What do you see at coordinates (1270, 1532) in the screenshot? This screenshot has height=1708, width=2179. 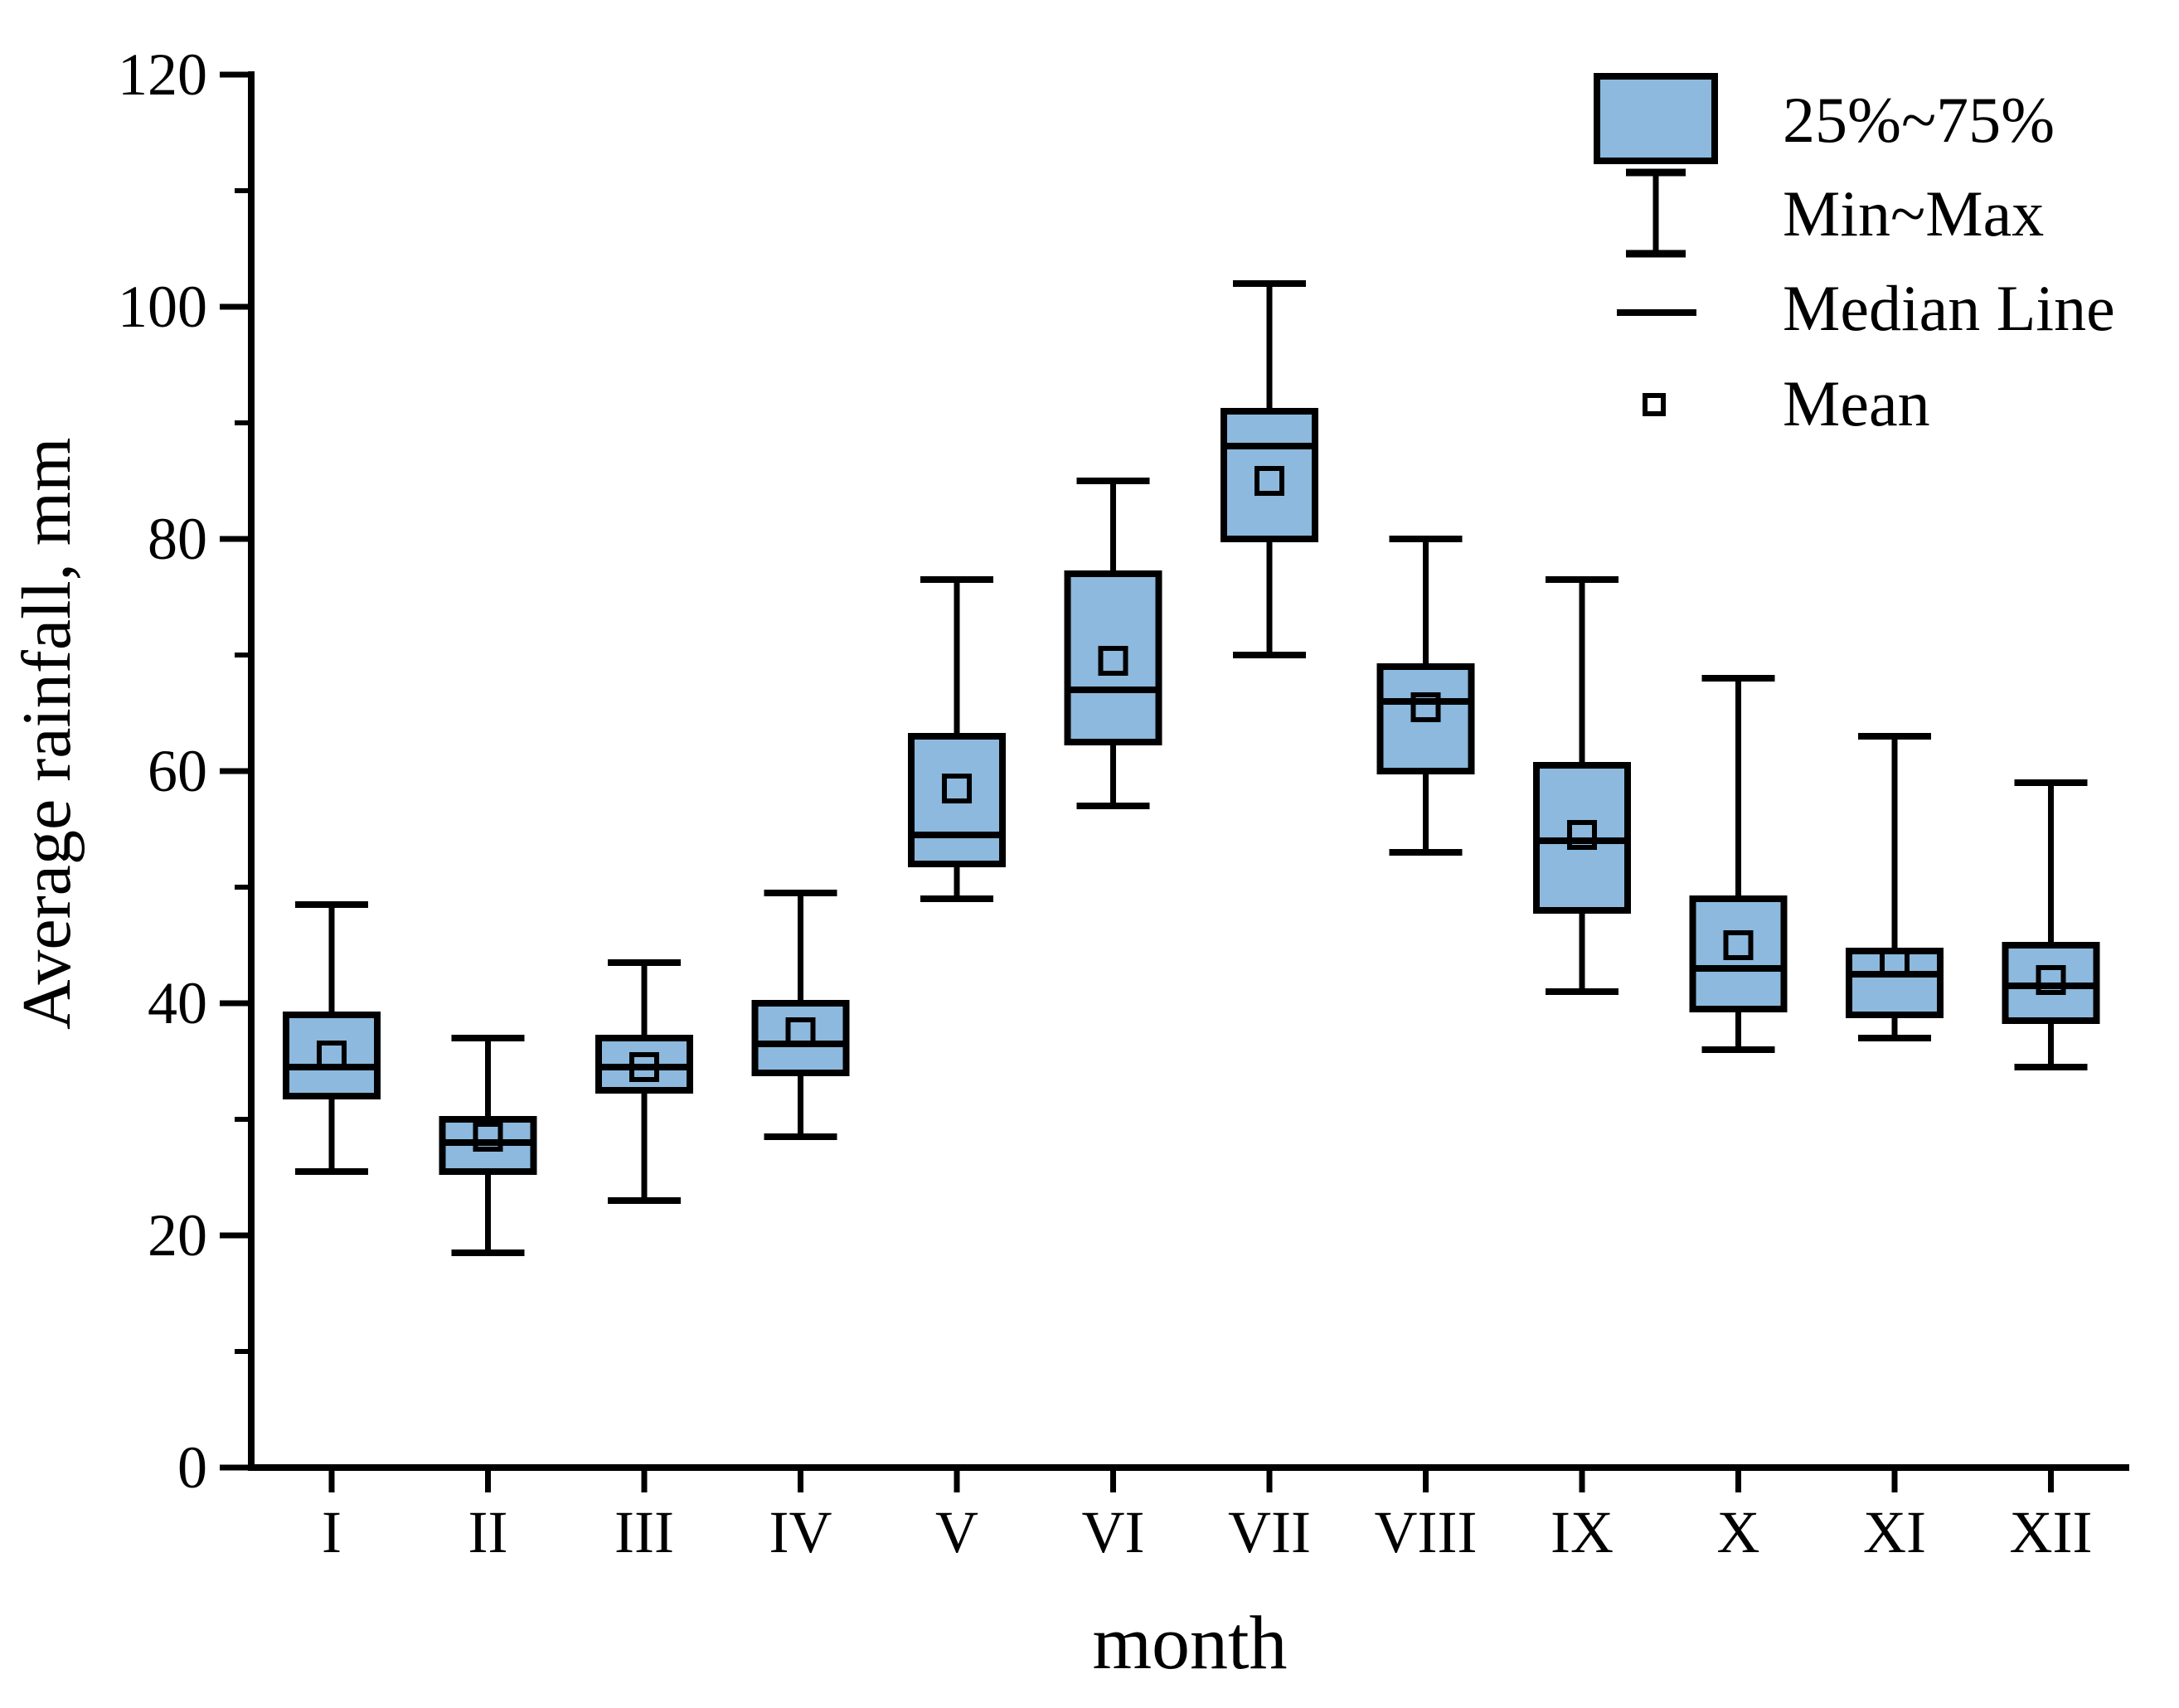 I see `x-tick-label-VII: VII` at bounding box center [1270, 1532].